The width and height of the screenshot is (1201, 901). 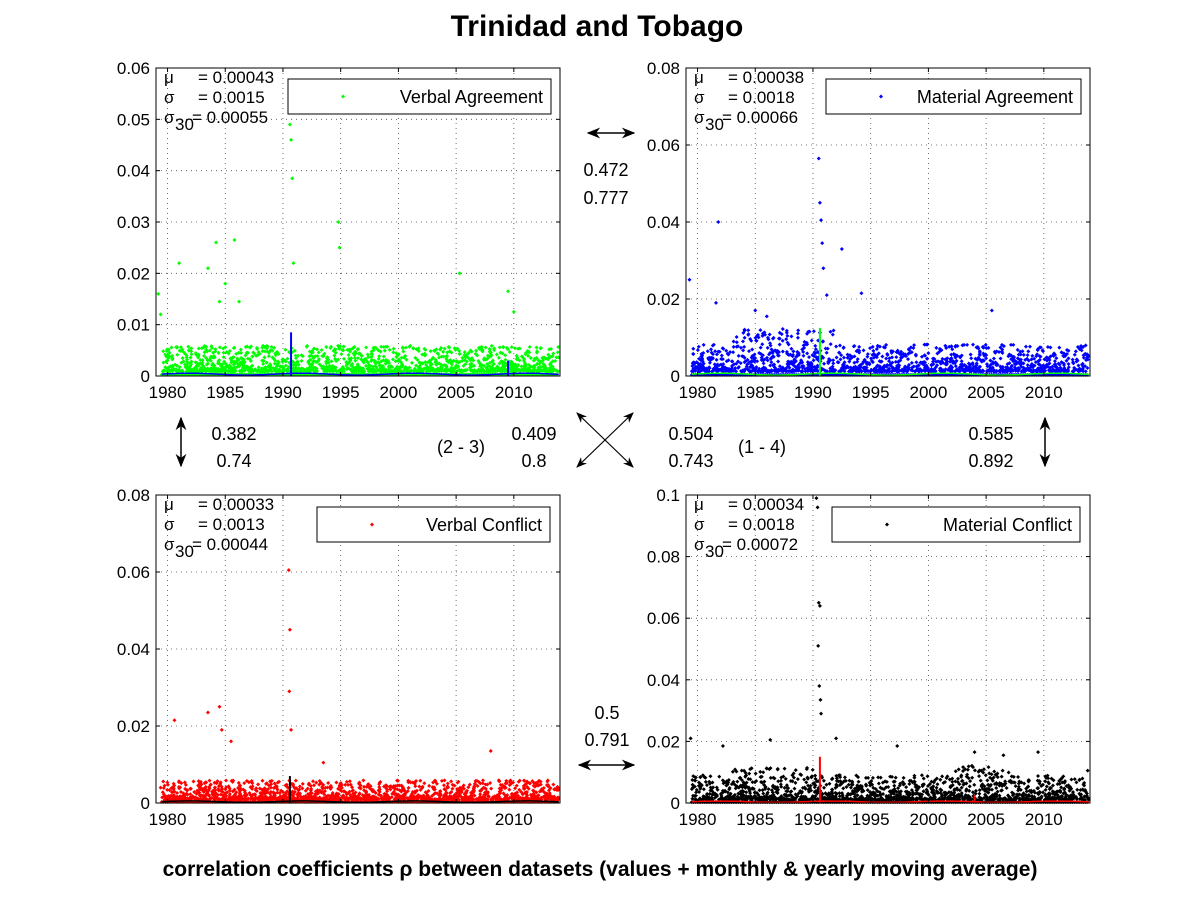 I want to click on x-tick-label: 1985, so click(x=755, y=392).